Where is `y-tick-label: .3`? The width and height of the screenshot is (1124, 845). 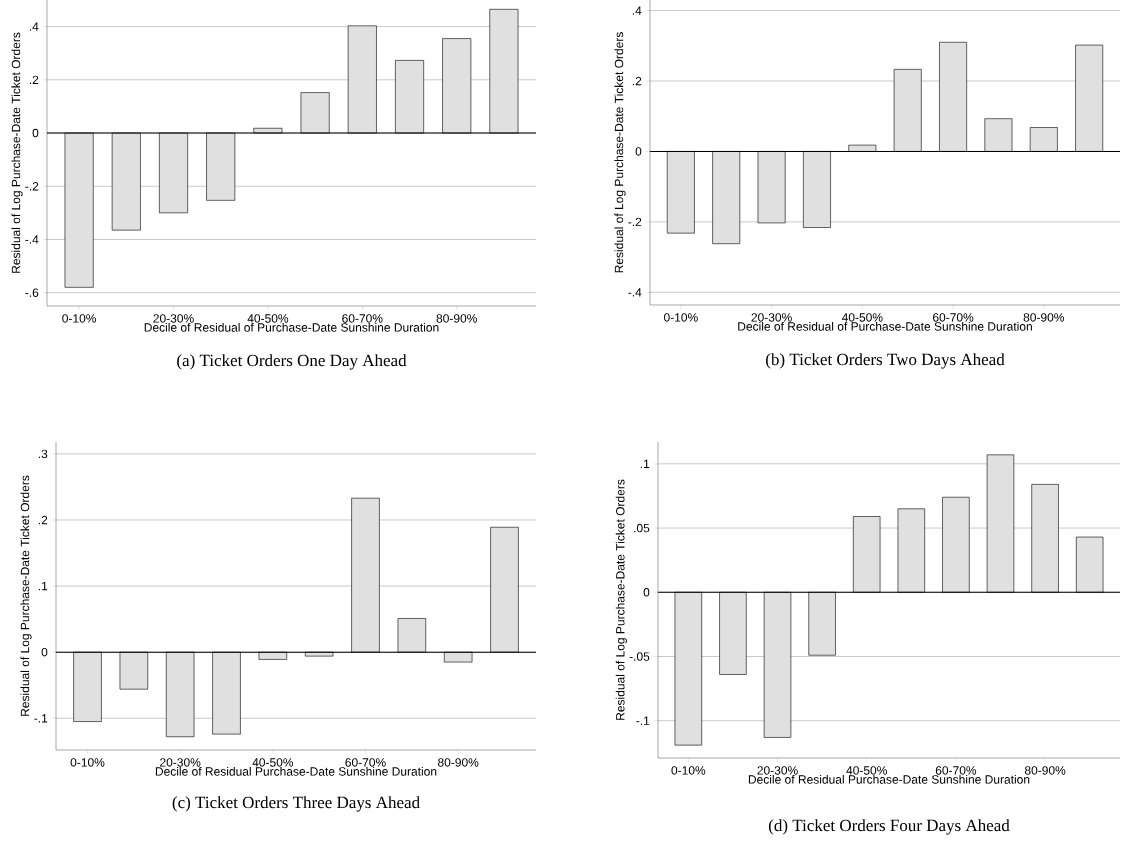 y-tick-label: .3 is located at coordinates (43, 454).